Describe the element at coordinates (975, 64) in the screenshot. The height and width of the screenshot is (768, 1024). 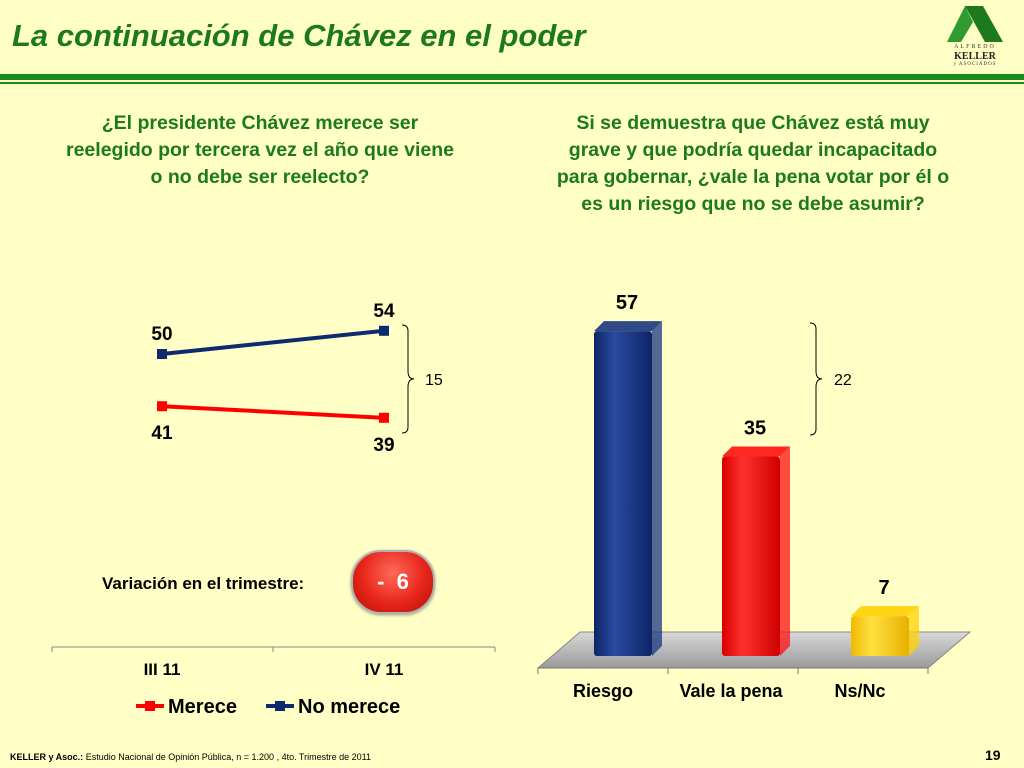
I see `logo-line-3: y ASOCIADOS` at that location.